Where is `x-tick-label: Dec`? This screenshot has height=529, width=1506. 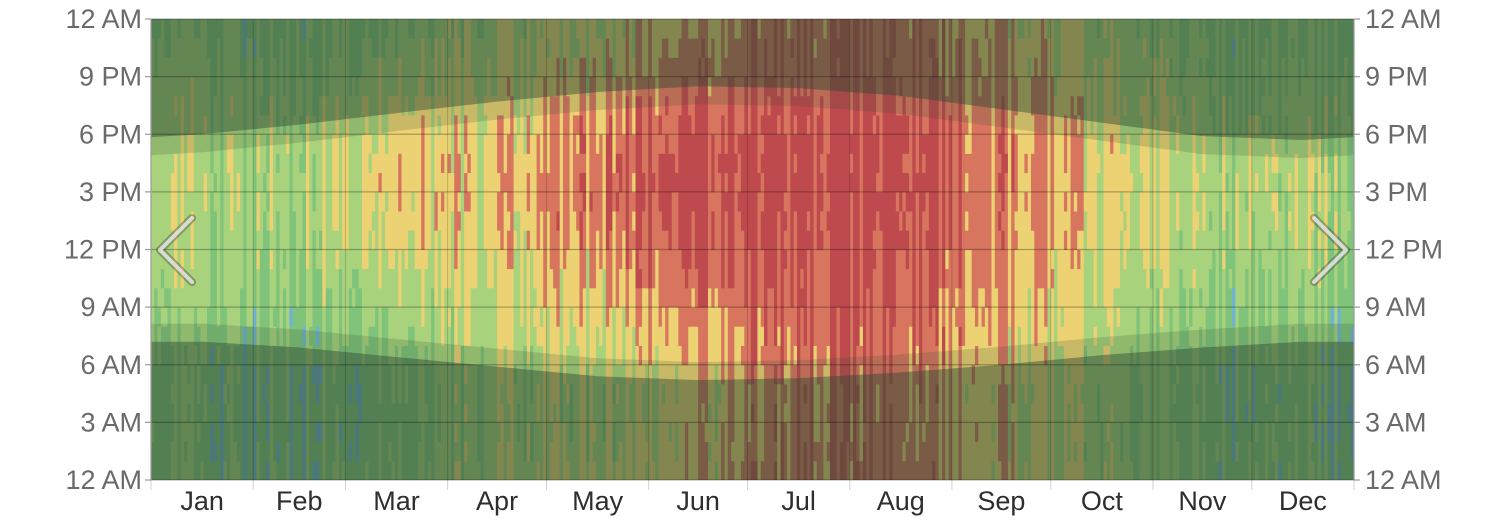
x-tick-label: Dec is located at coordinates (1303, 501).